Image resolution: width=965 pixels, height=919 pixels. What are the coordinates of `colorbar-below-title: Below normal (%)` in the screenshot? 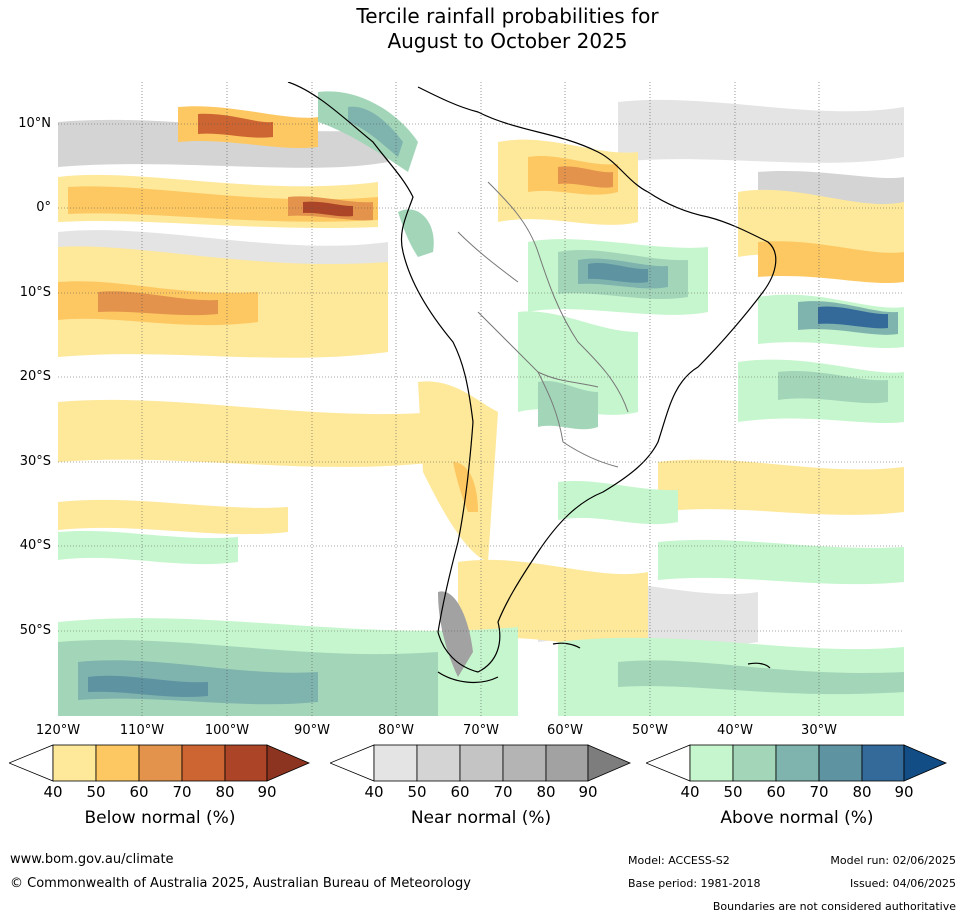 It's located at (160, 818).